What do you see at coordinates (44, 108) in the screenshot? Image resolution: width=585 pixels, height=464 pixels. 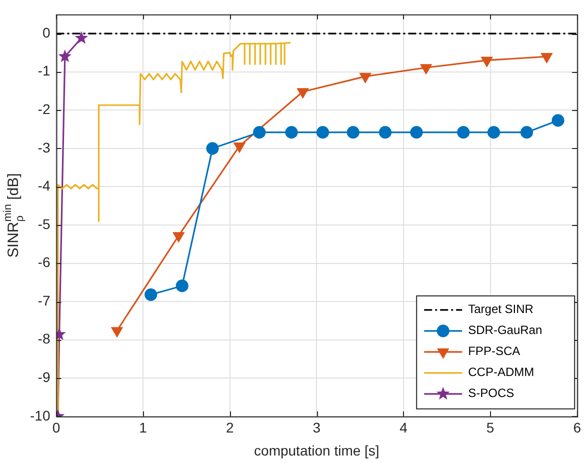 I see `y-tick-label: -2` at bounding box center [44, 108].